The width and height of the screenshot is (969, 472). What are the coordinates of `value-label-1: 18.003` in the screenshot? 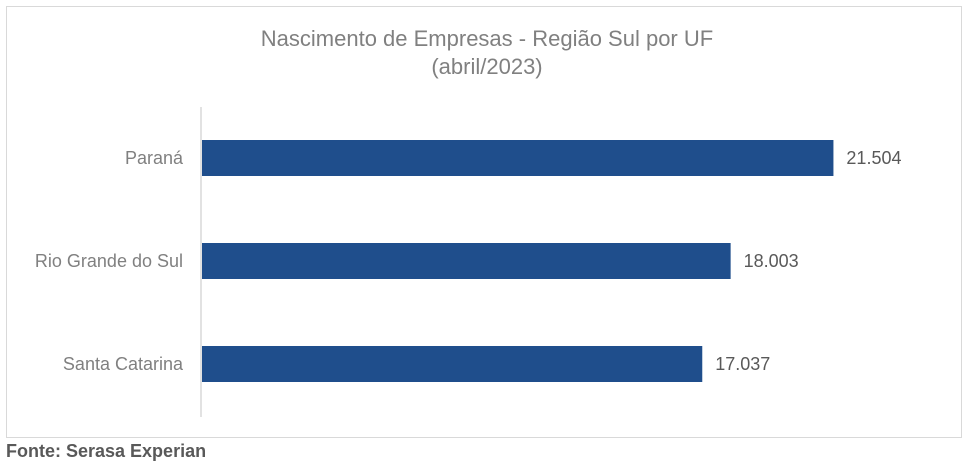 It's located at (771, 261).